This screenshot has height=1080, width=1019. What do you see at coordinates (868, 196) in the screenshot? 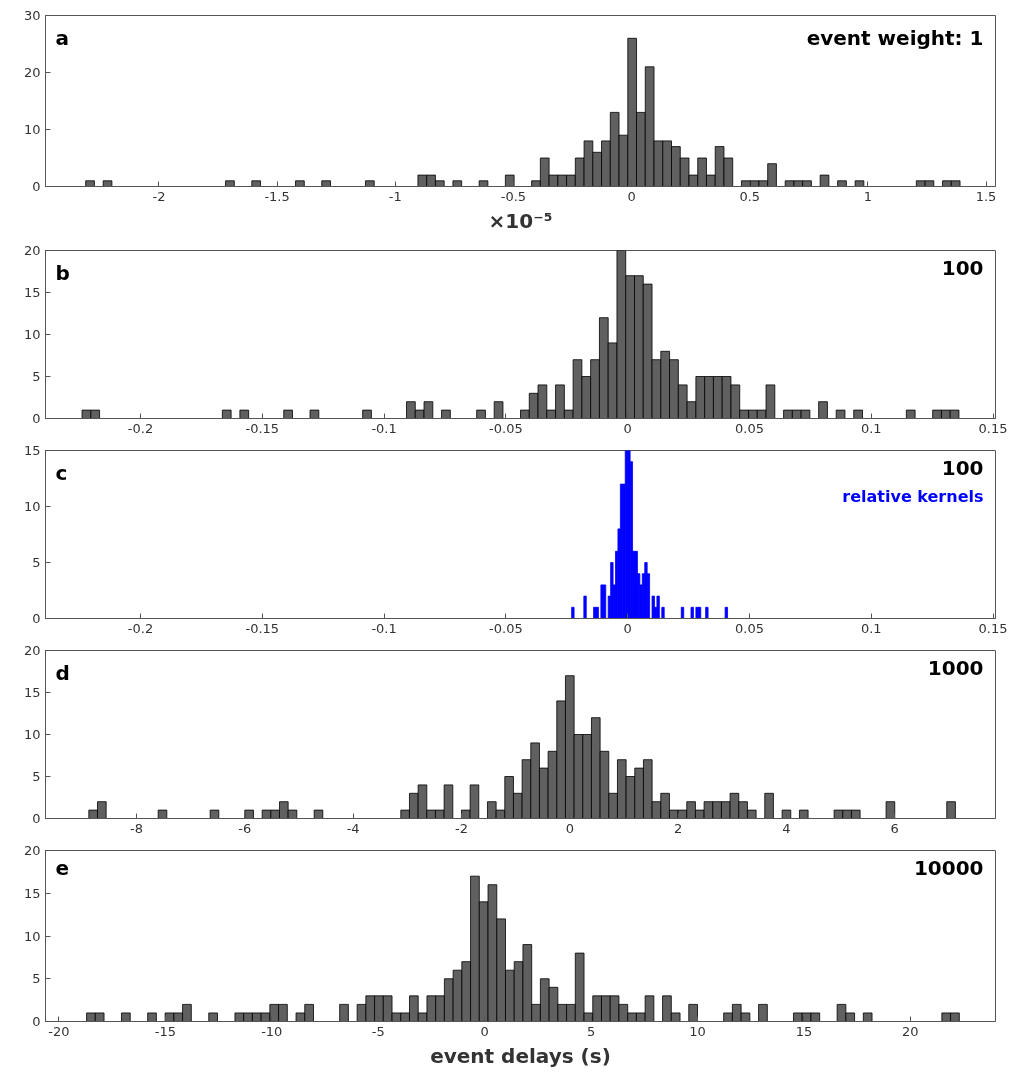
I see `x-tick-label: 1` at bounding box center [868, 196].